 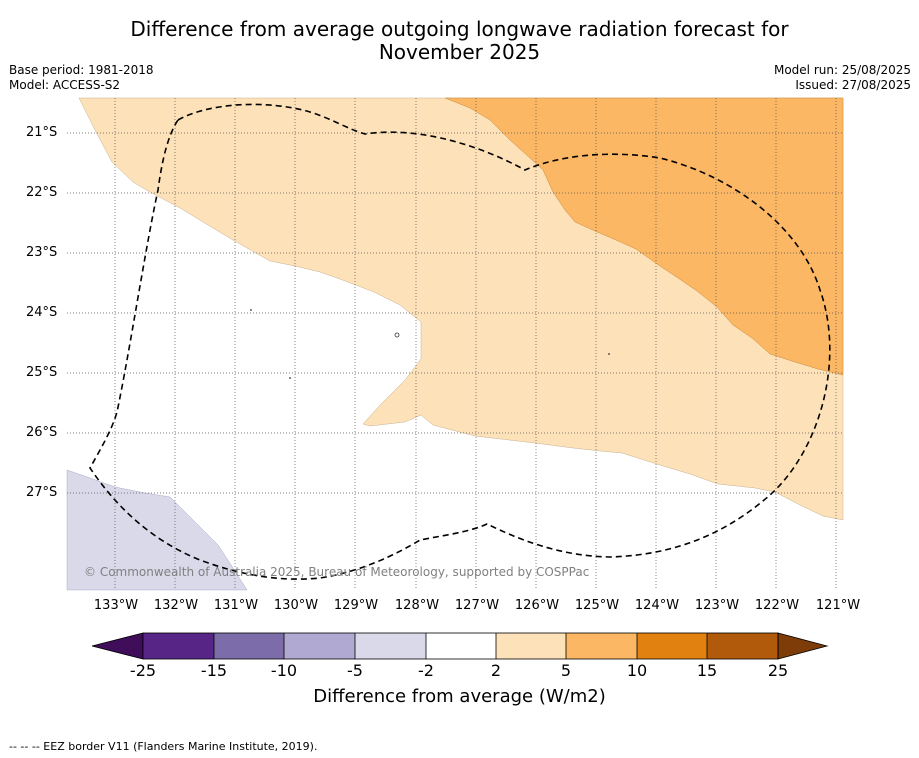 I want to click on lon-tick: 125°W, so click(x=597, y=605).